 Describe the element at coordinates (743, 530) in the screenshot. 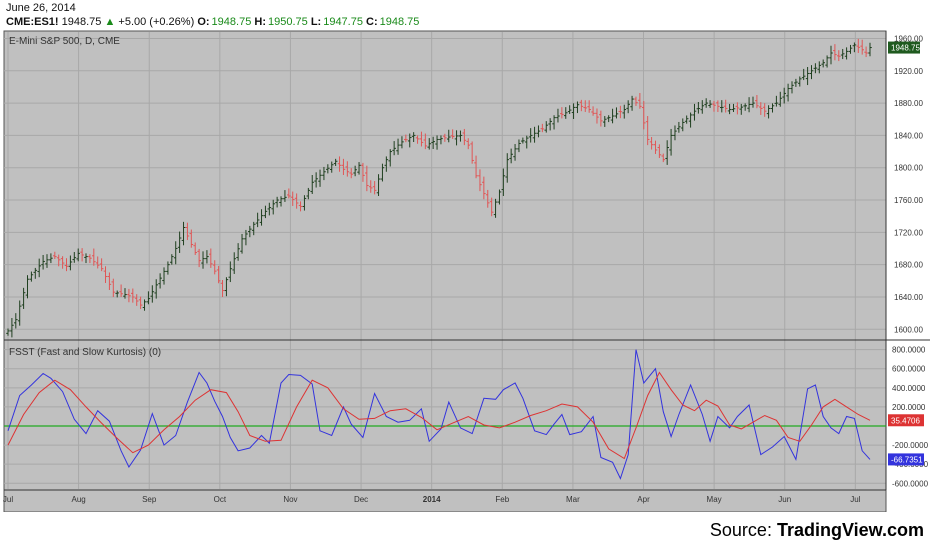

I see `source-prefix: Source:` at that location.